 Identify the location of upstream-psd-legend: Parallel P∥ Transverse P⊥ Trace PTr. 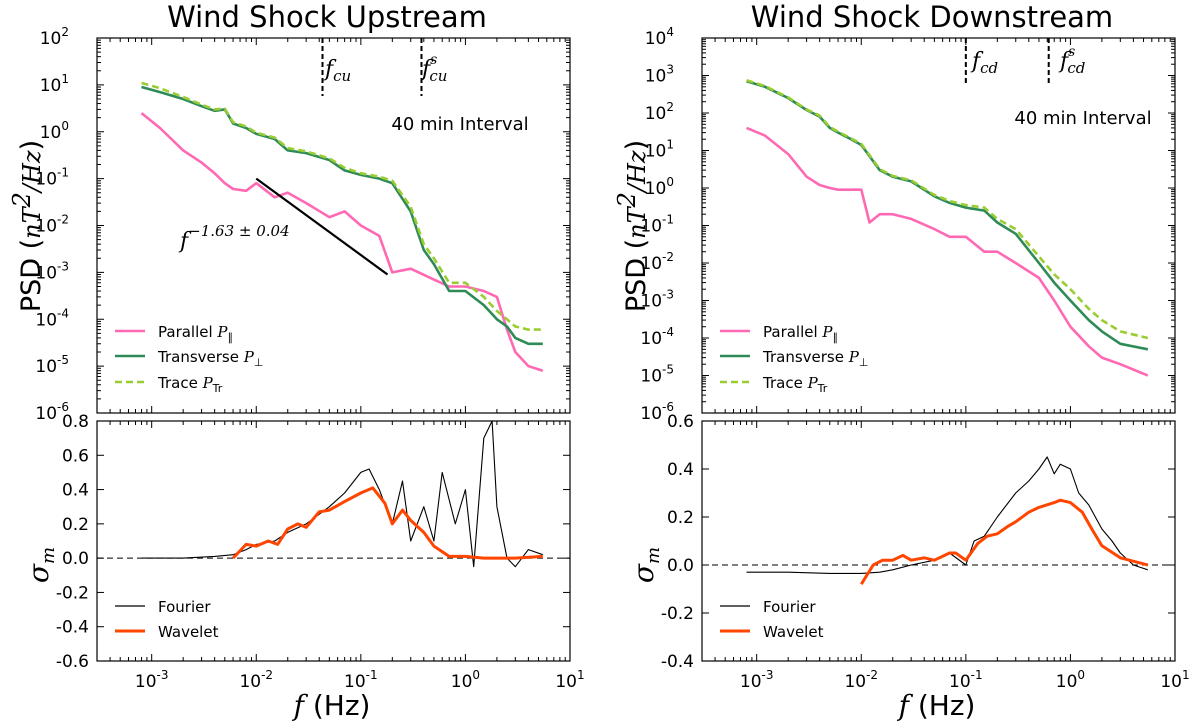
(189, 359).